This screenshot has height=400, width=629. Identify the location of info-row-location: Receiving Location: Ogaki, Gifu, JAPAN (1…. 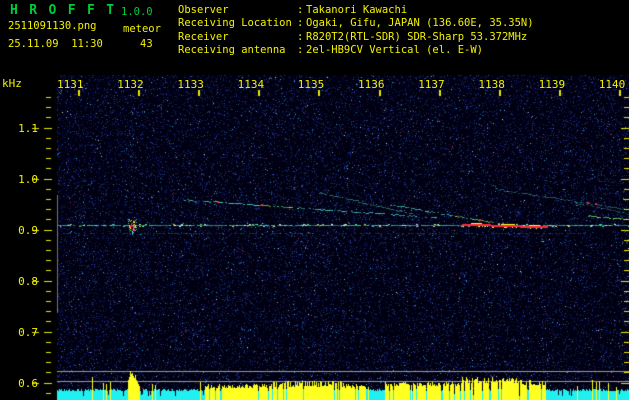
(356, 23).